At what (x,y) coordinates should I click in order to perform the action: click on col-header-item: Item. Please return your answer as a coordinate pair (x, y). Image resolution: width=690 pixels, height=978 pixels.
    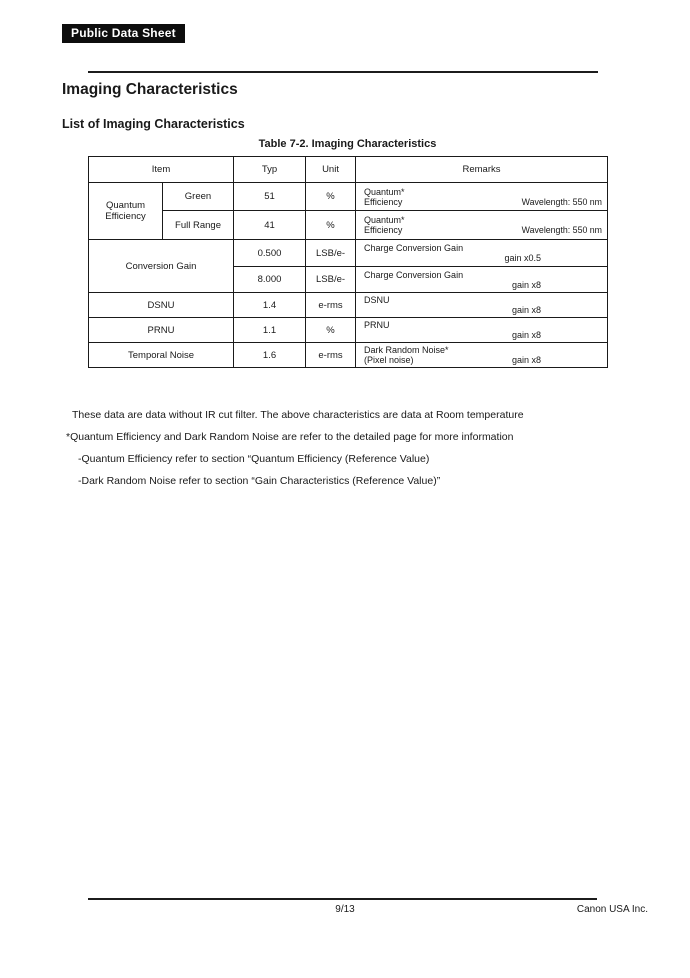
    Looking at the image, I should click on (161, 169).